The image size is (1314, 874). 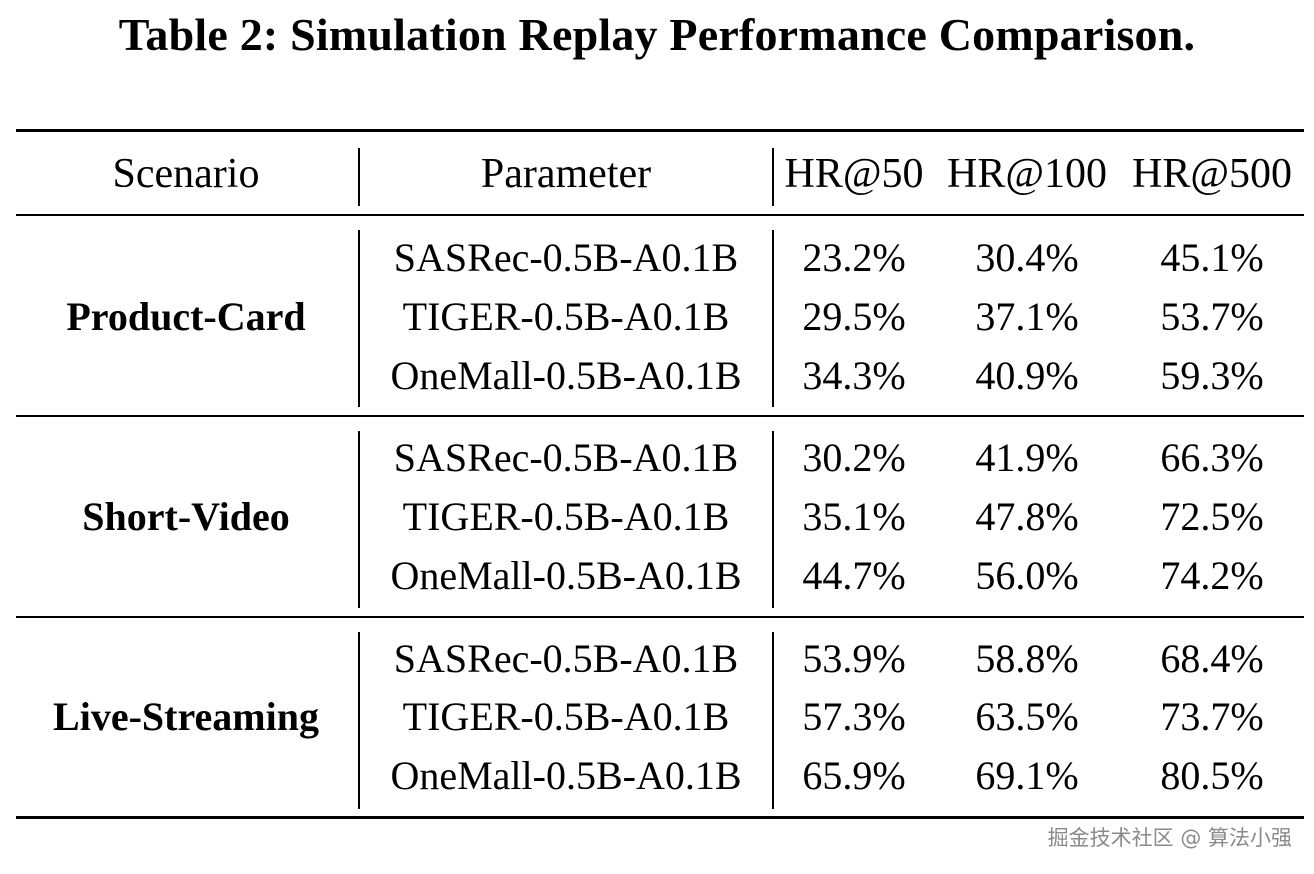 I want to click on table-cell-hr50: 30.2%, so click(x=854, y=457).